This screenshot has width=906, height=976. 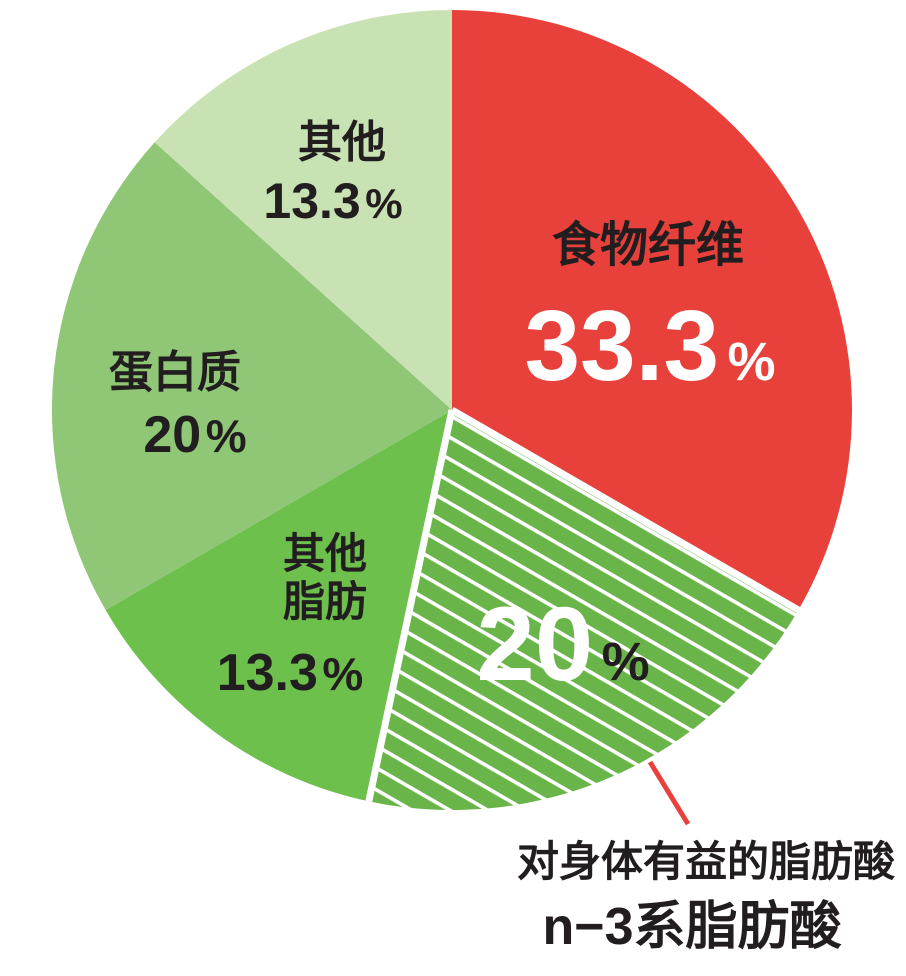 What do you see at coordinates (342, 674) in the screenshot?
I see `slice-value-other-fat-percent-sign: %` at bounding box center [342, 674].